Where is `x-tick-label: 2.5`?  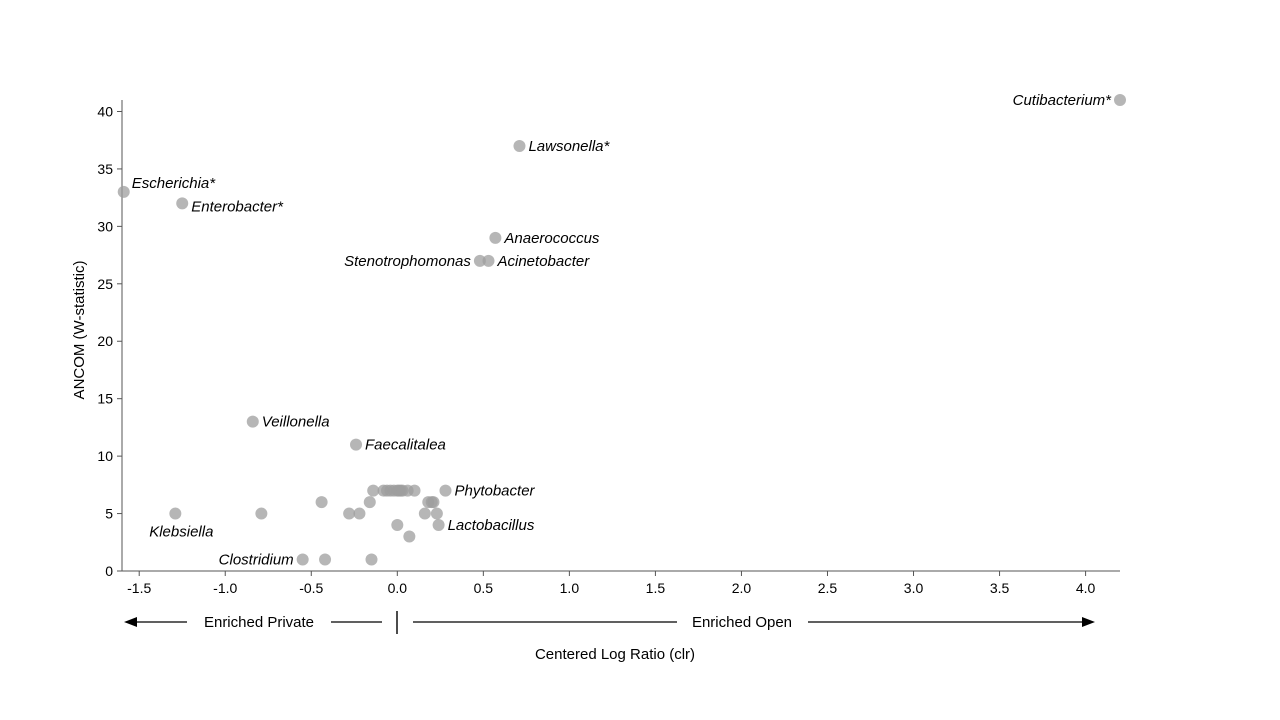
x-tick-label: 2.5 is located at coordinates (828, 588).